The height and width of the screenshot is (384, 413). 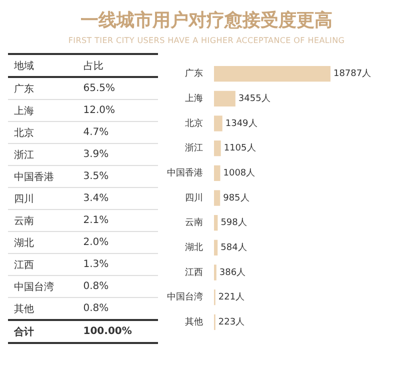 I want to click on category-label: 合计, so click(x=43, y=331).